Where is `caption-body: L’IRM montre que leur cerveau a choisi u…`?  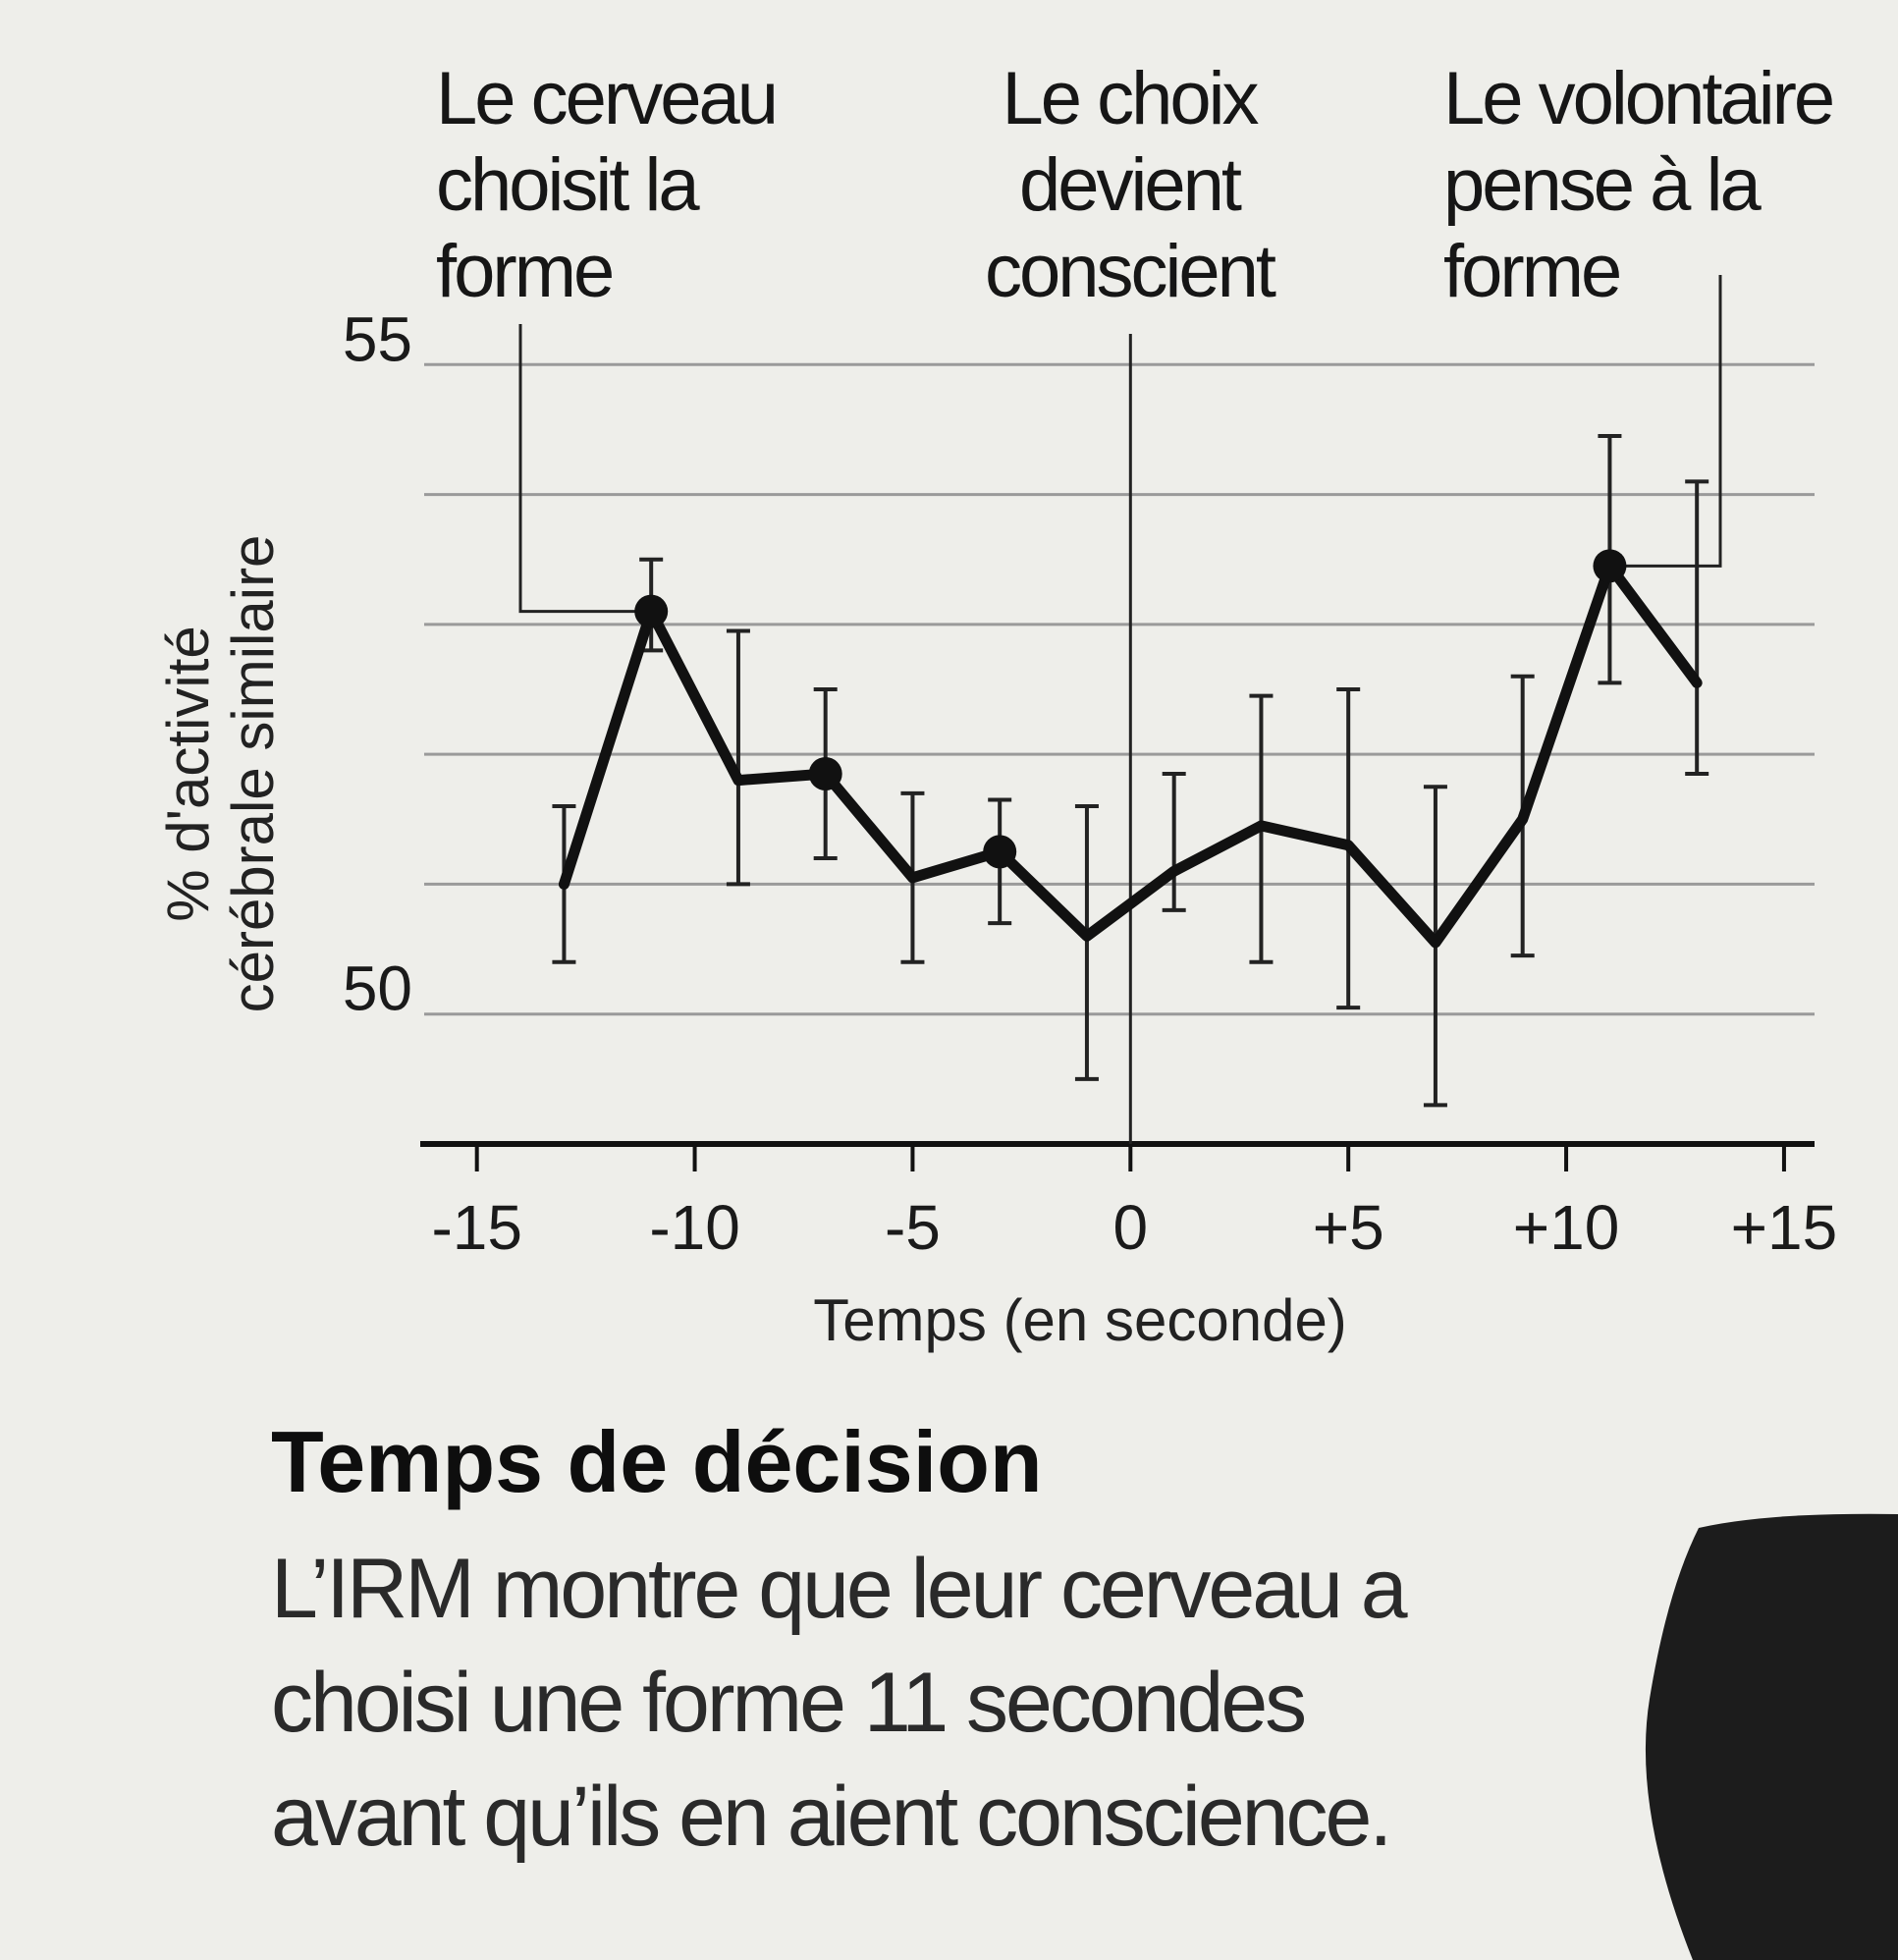 caption-body: L’IRM montre que leur cerveau a choisi u… is located at coordinates (949, 1703).